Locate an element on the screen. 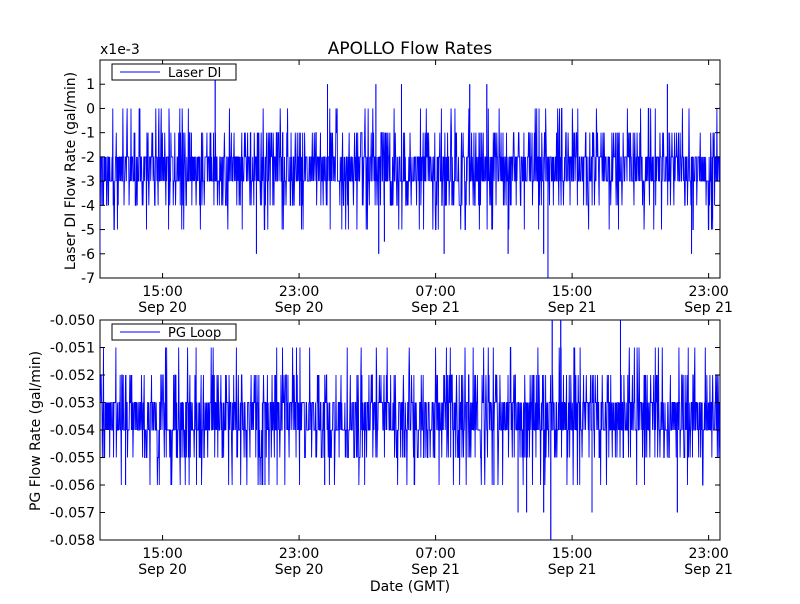  y-axis-label-pg: PG Flow Rate (gal/min) is located at coordinates (36, 431).